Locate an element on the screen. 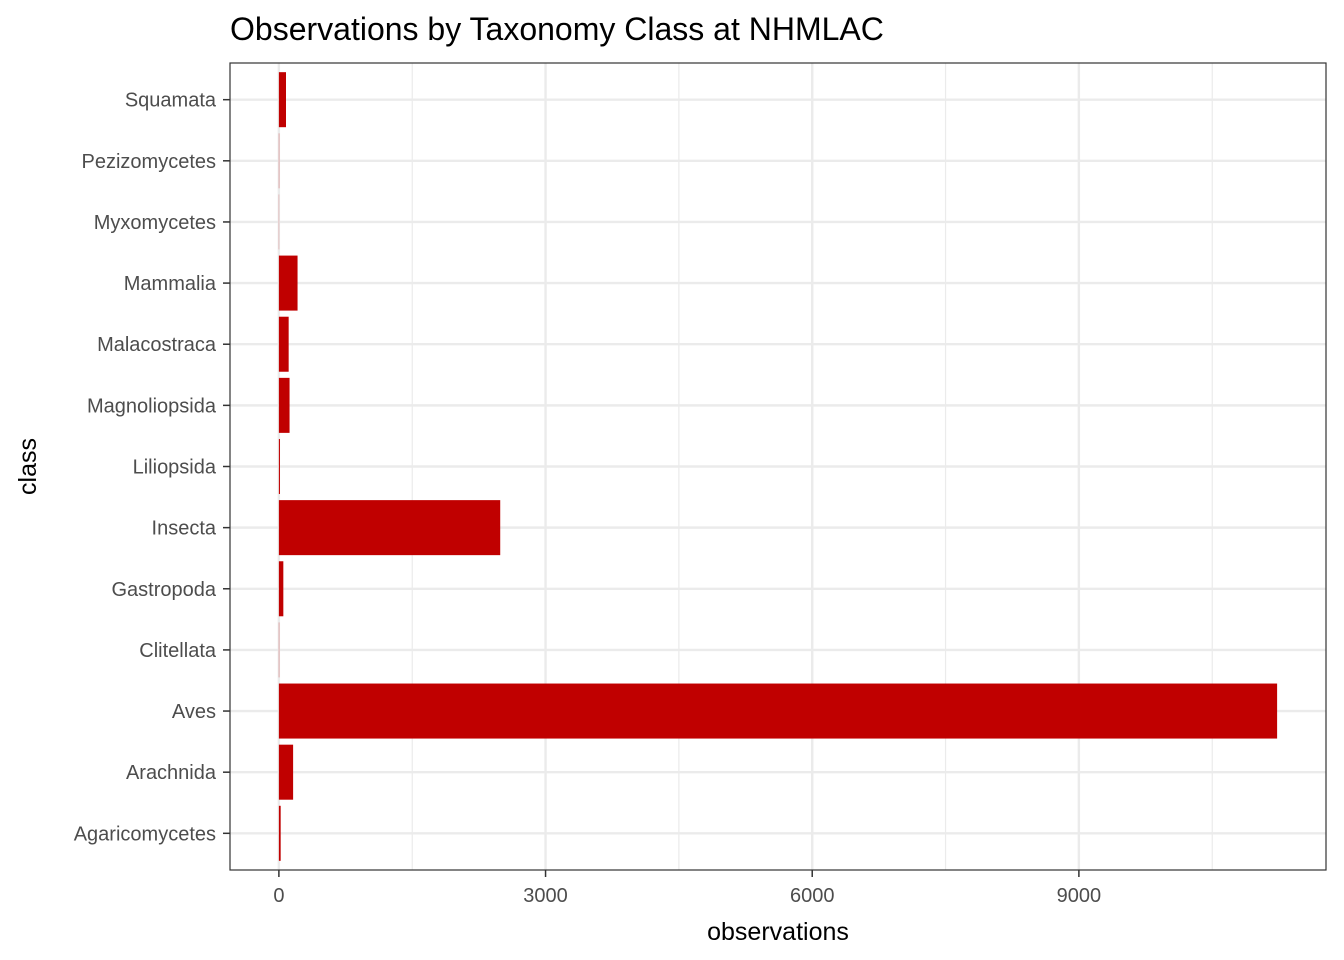 This screenshot has width=1344, height=960. x-tick-label: 9000 is located at coordinates (1079, 896).